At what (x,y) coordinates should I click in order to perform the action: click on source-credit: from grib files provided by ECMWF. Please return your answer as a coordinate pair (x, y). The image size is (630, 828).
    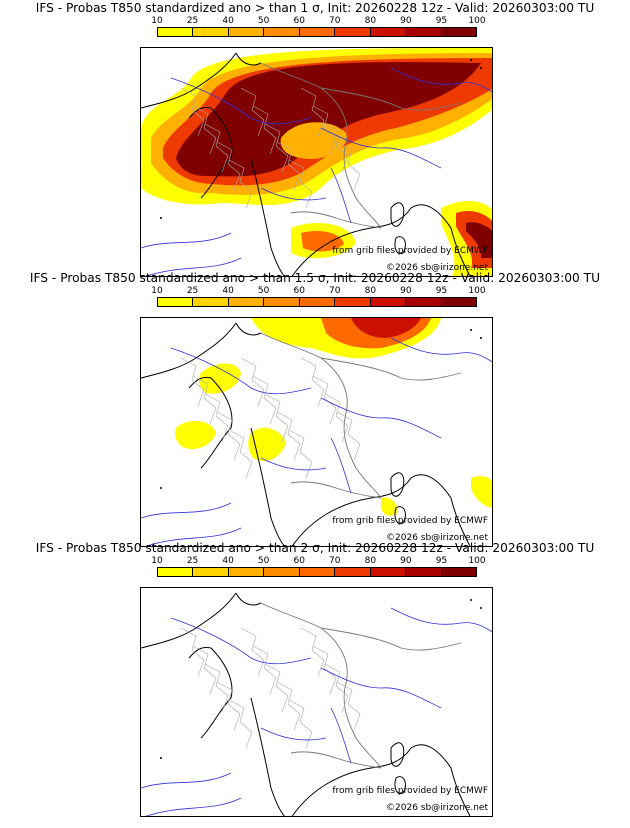
    Looking at the image, I should click on (410, 251).